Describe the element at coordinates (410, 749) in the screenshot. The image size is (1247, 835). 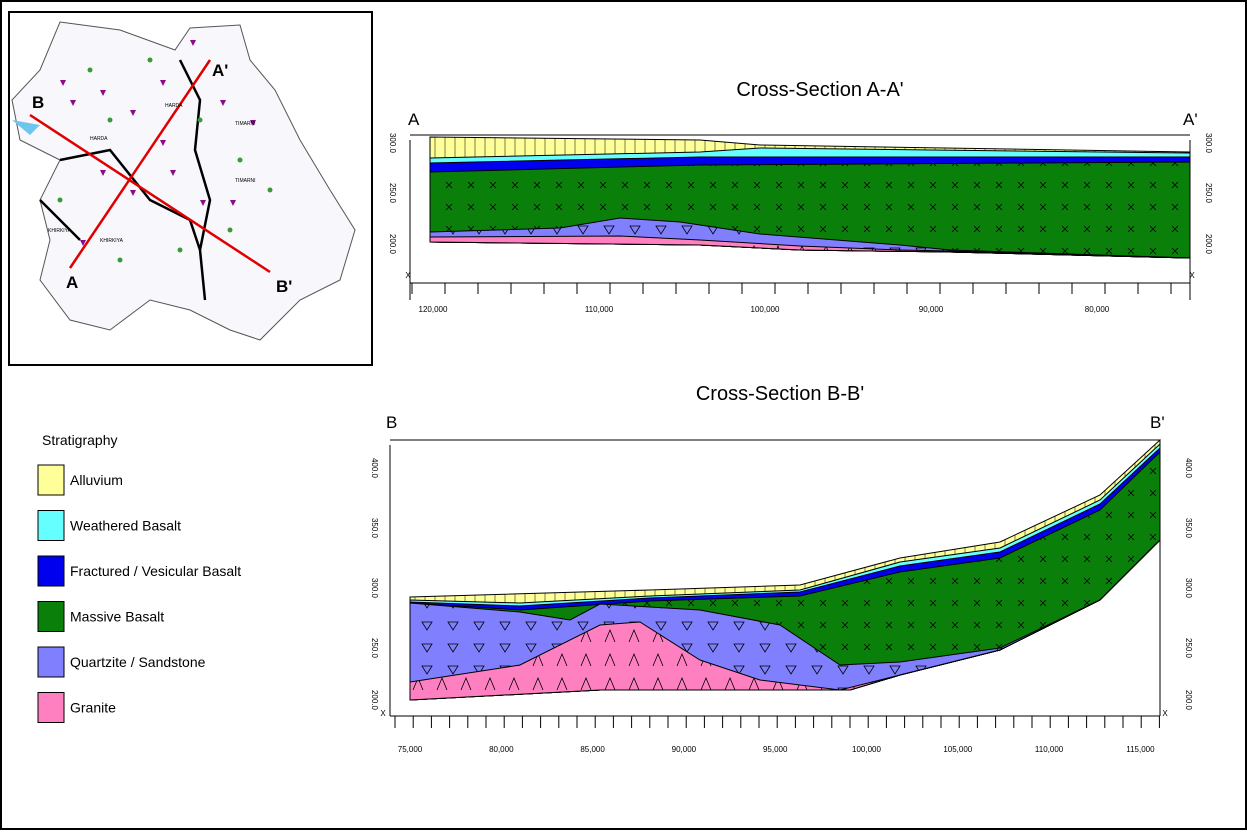
I see `x-tick-label: 75,000` at that location.